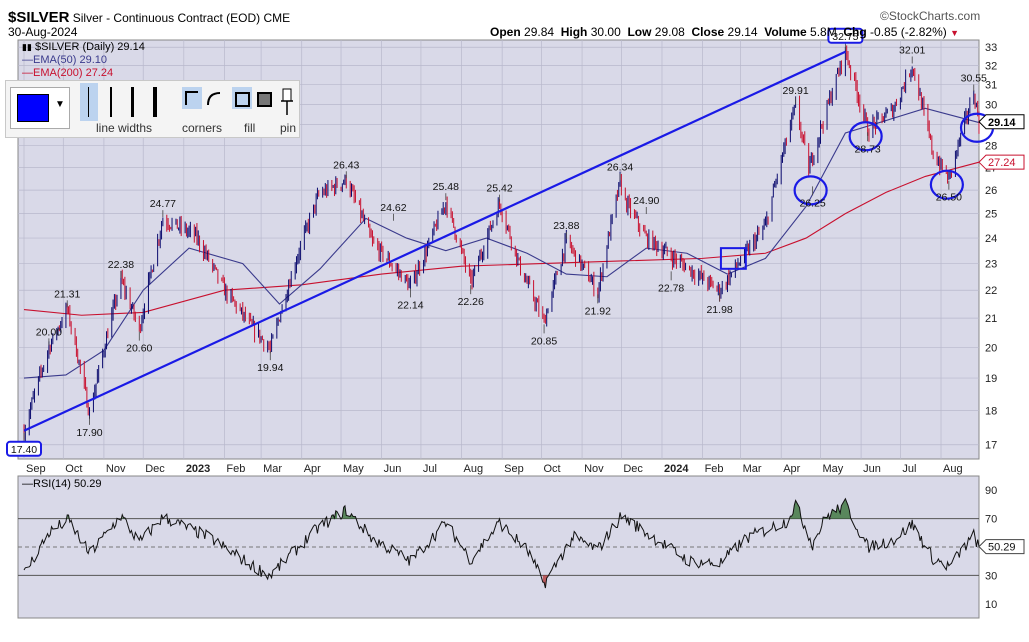 Image resolution: width=1029 pixels, height=642 pixels. I want to click on price-label: 25.48, so click(446, 187).